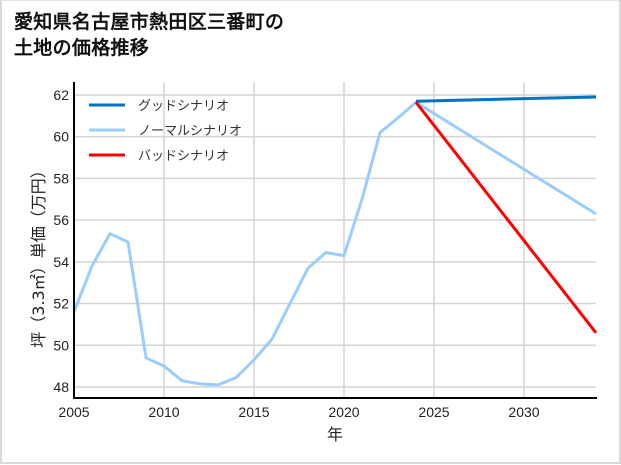 This screenshot has height=465, width=621. What do you see at coordinates (61, 262) in the screenshot?
I see `y-tick-label: 54` at bounding box center [61, 262].